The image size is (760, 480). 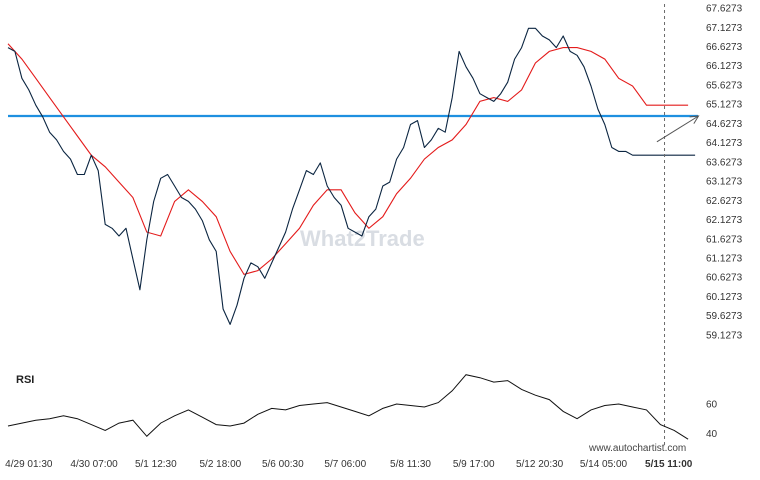 I want to click on price-y-tick-label: 67.6273, so click(x=724, y=9).